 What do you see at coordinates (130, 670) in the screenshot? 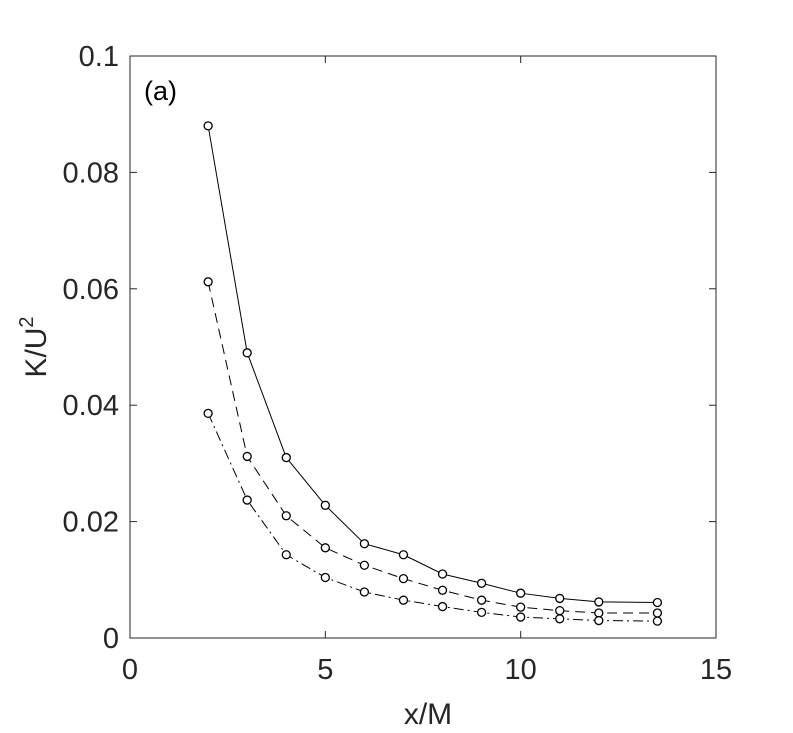
I see `x-tick-label: 0` at bounding box center [130, 670].